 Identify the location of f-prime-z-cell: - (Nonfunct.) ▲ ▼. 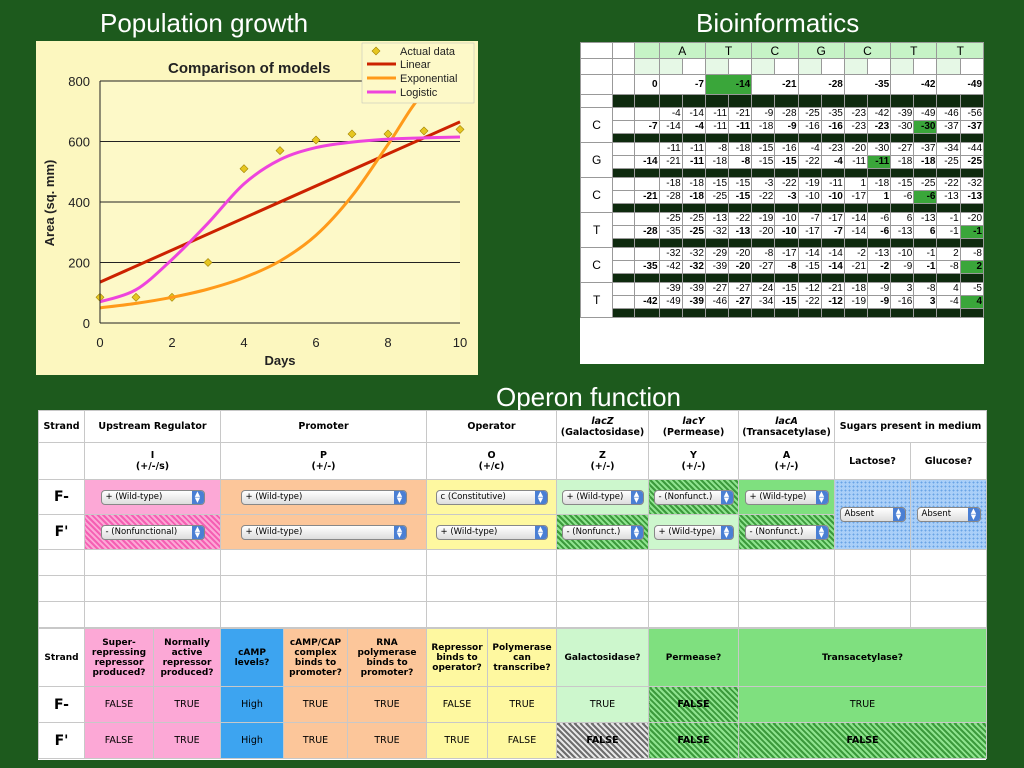
(602, 532).